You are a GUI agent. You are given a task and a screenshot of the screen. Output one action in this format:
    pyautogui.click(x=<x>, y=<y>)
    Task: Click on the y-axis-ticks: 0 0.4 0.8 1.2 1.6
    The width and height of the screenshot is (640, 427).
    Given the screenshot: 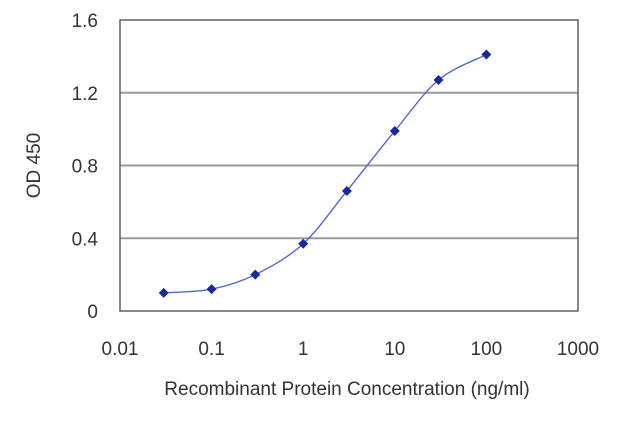 What is the action you would take?
    pyautogui.click(x=85, y=167)
    